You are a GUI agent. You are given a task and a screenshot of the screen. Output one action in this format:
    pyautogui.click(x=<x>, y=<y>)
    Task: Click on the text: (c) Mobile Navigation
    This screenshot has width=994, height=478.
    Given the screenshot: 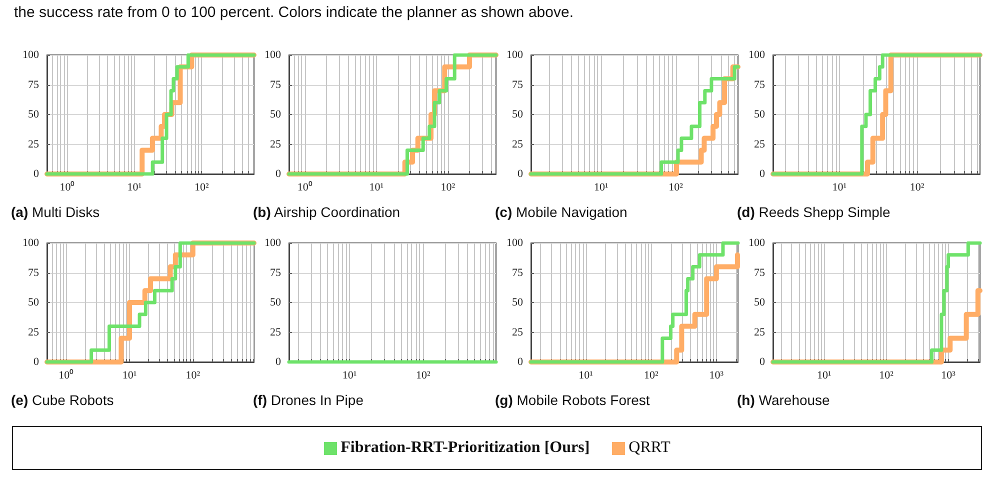 What is the action you would take?
    pyautogui.click(x=561, y=212)
    